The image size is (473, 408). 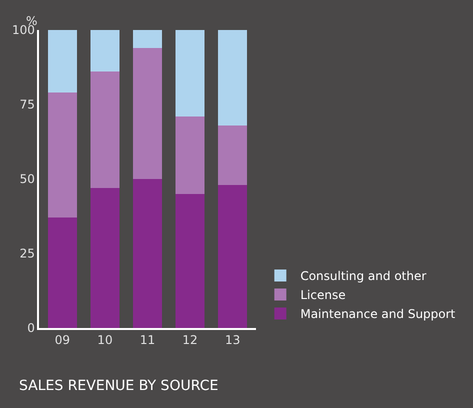 What do you see at coordinates (323, 295) in the screenshot?
I see `legend-label: License` at bounding box center [323, 295].